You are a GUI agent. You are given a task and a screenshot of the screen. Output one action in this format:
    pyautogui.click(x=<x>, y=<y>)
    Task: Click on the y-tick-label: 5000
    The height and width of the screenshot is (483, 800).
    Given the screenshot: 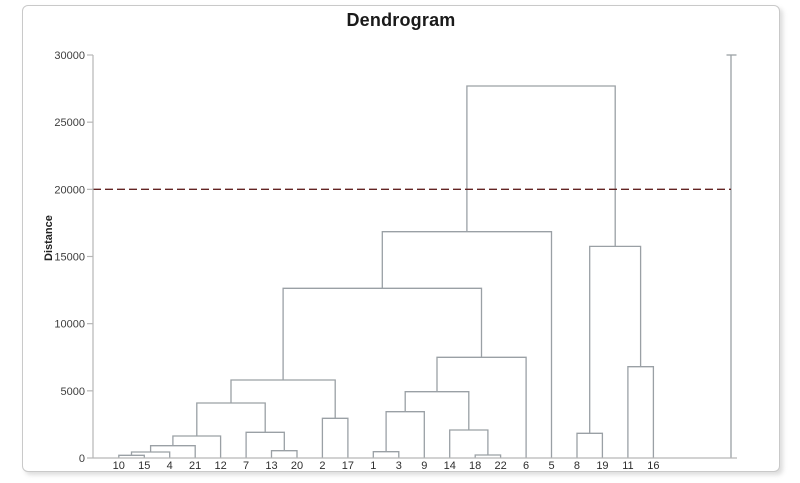 What is the action you would take?
    pyautogui.click(x=73, y=392)
    